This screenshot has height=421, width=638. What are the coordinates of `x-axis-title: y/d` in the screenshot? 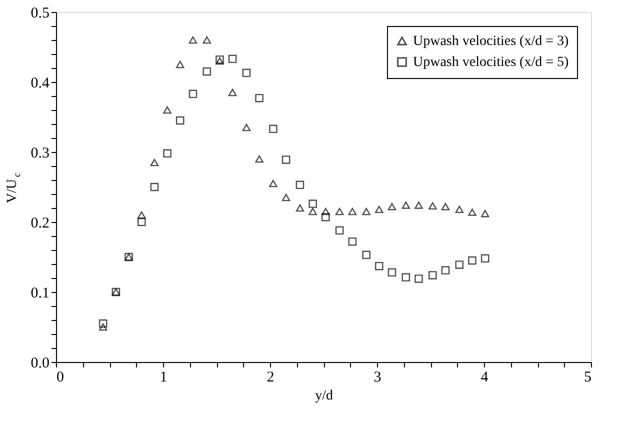 It's located at (324, 396).